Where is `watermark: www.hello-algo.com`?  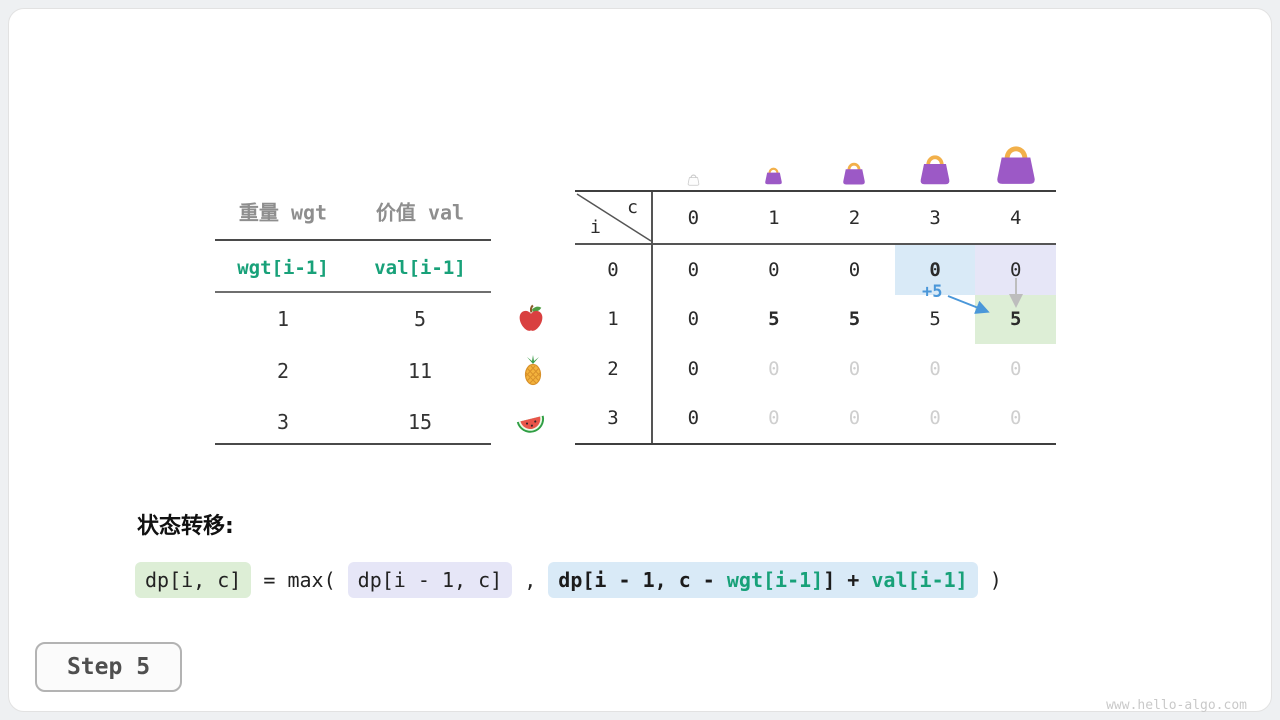
watermark: www.hello-algo.com is located at coordinates (1176, 705).